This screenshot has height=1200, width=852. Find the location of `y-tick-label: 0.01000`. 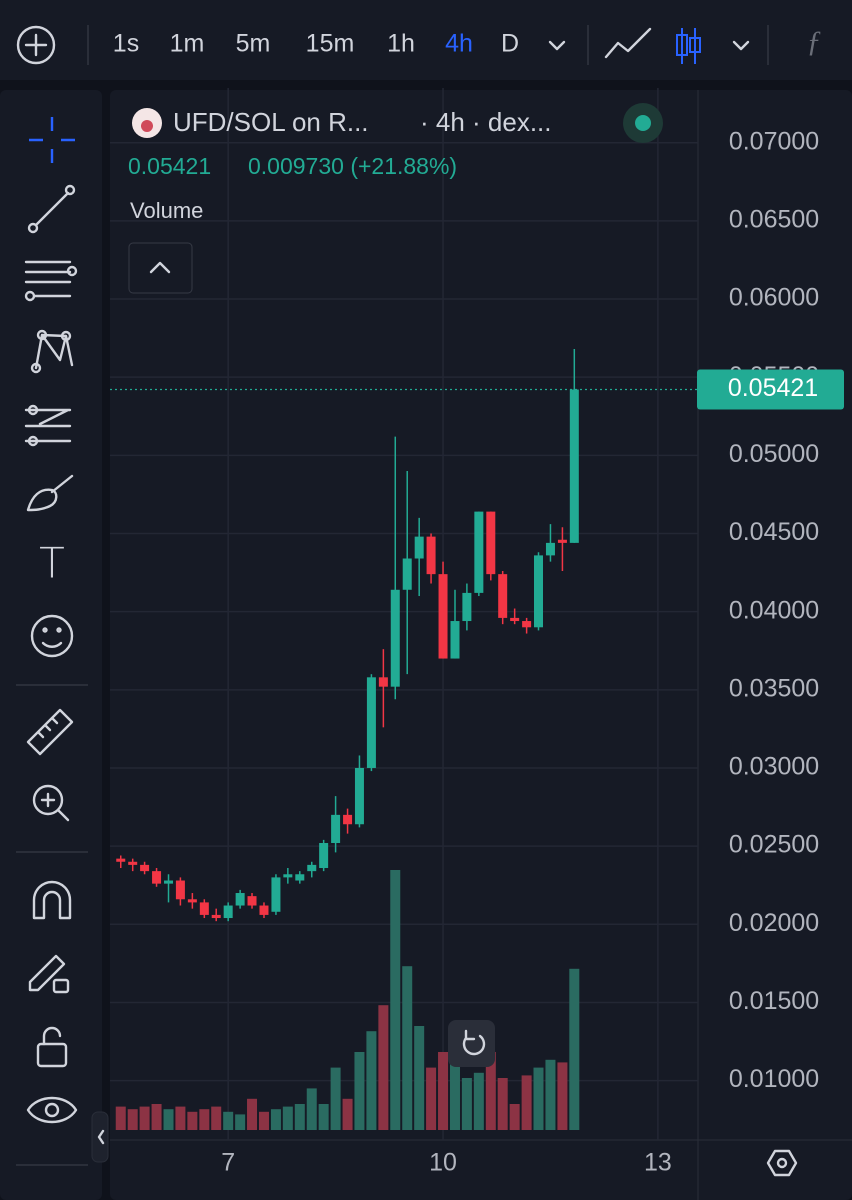

y-tick-label: 0.01000 is located at coordinates (774, 1079).